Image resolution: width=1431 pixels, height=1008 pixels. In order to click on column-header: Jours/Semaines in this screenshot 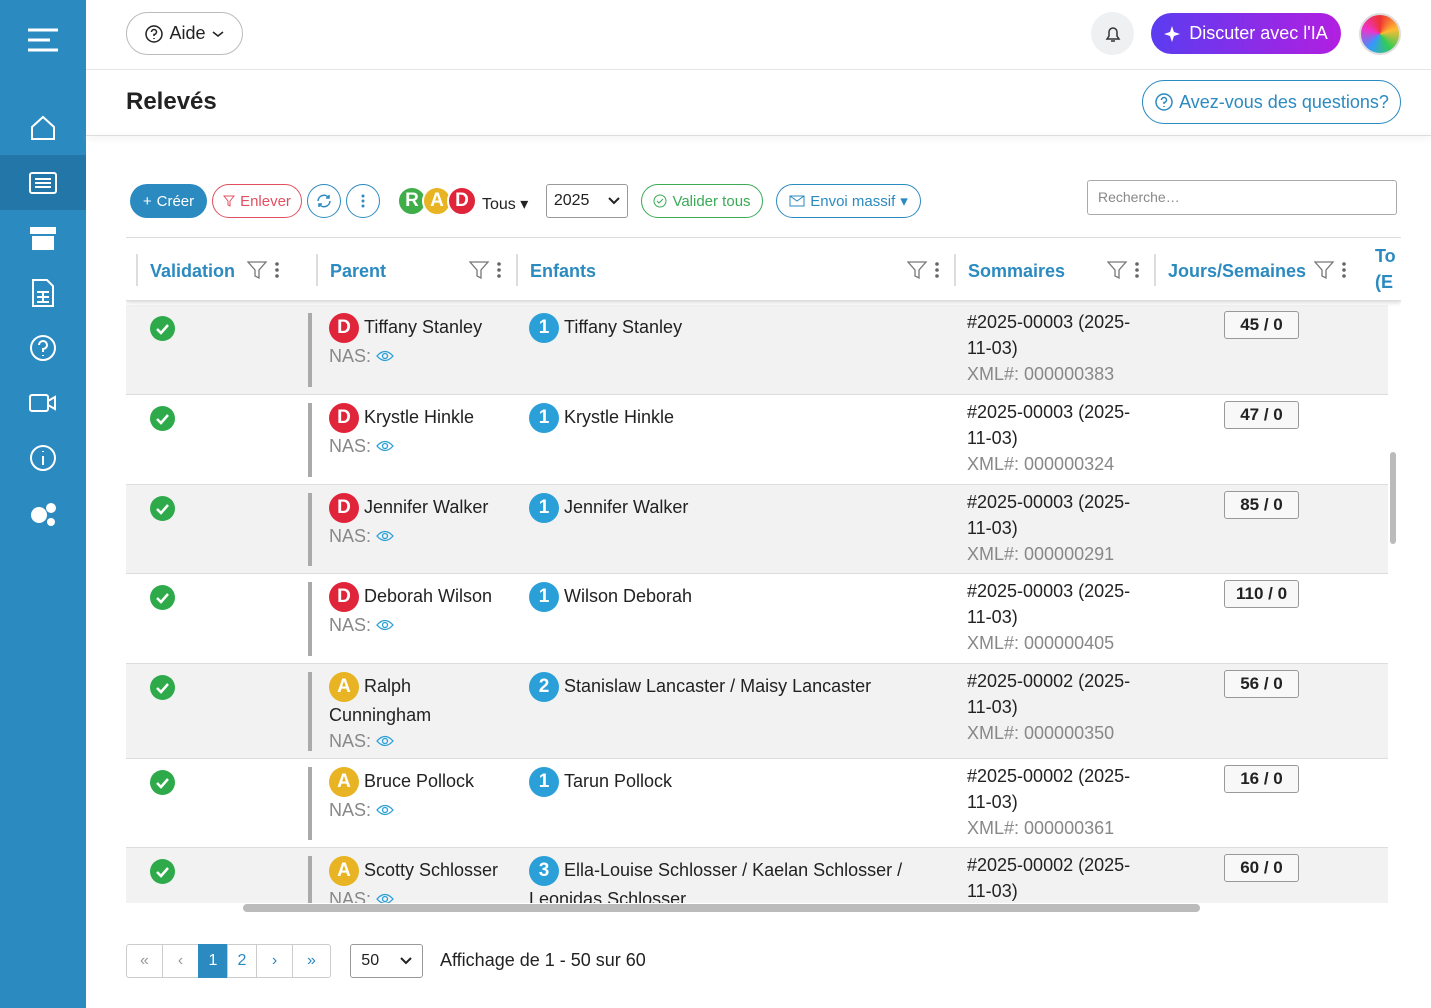, I will do `click(1237, 270)`.